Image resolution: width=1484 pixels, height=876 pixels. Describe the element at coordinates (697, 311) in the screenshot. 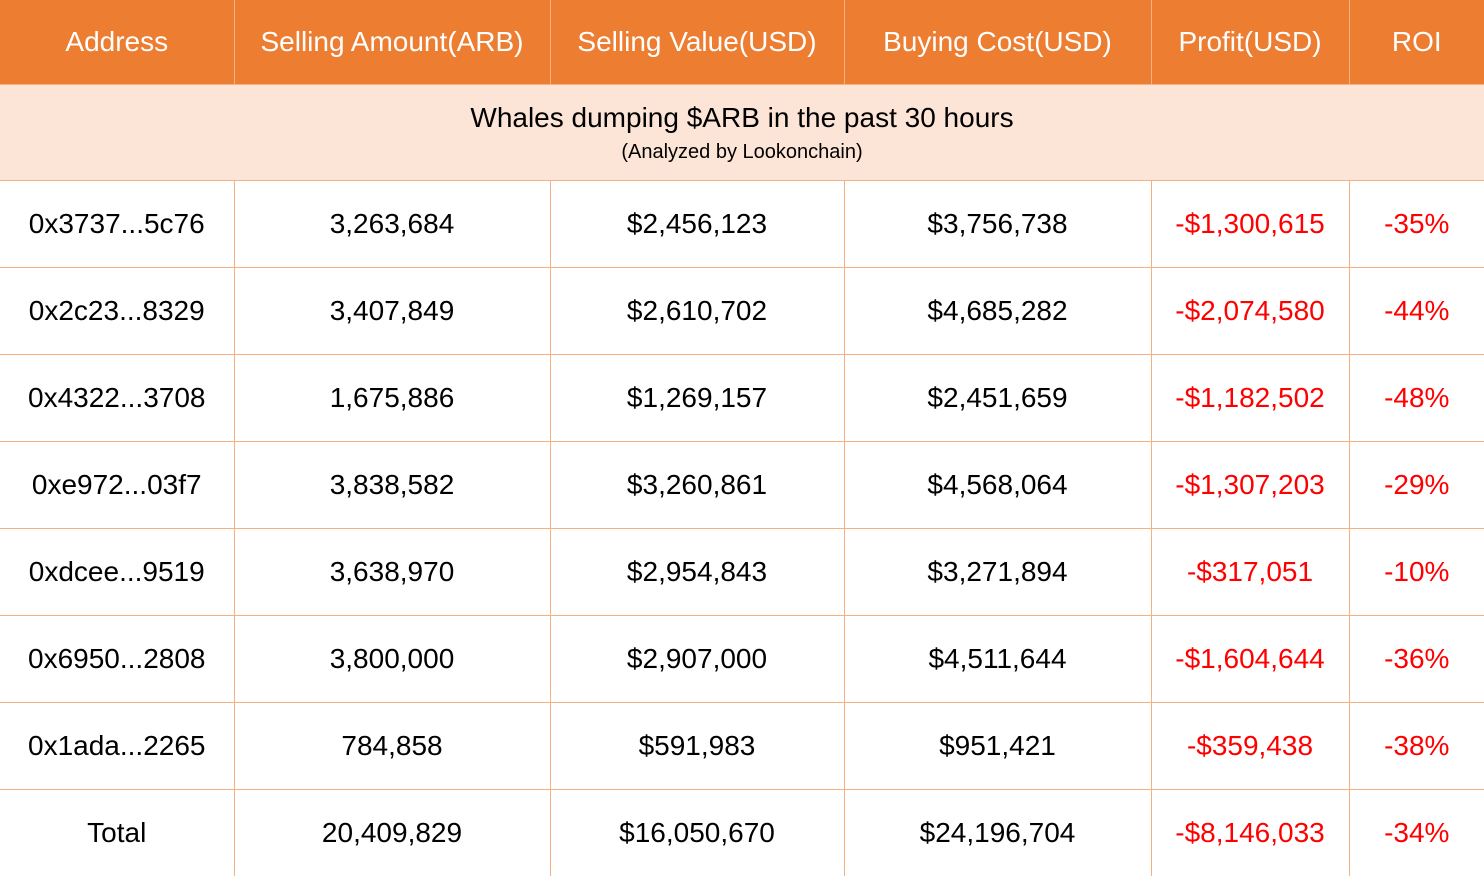

I see `selling-value-cell: $2,610,702` at that location.